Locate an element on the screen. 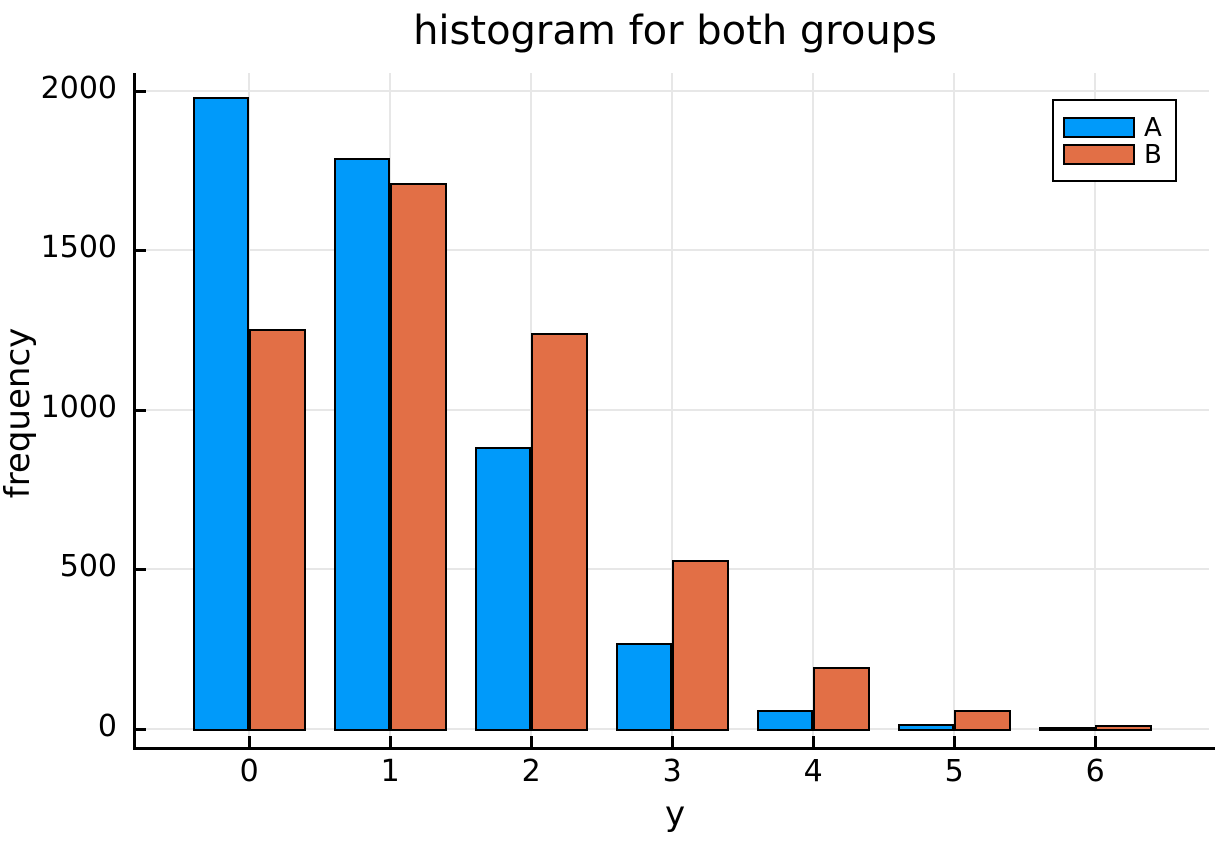 The image size is (1230, 856). legend-row-B: B is located at coordinates (1114, 155).